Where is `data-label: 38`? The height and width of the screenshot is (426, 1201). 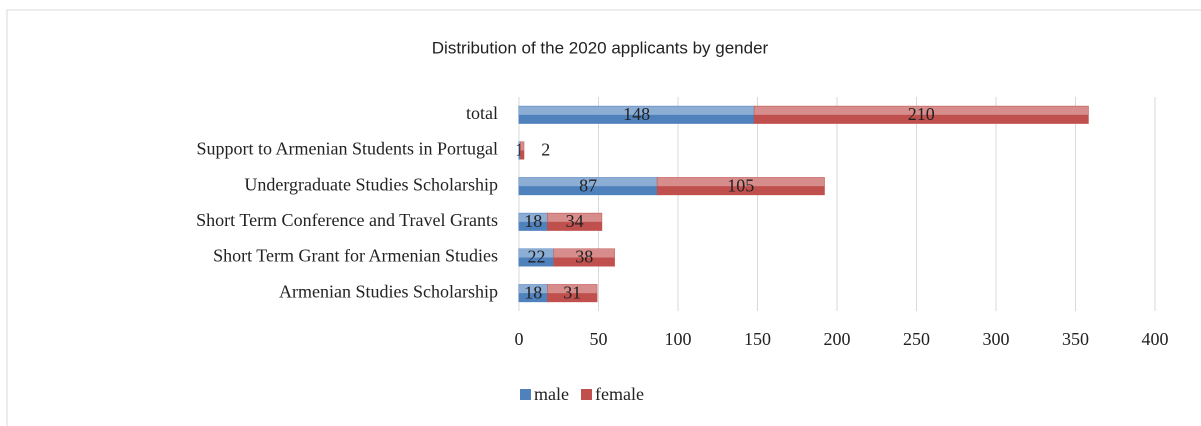 data-label: 38 is located at coordinates (584, 257).